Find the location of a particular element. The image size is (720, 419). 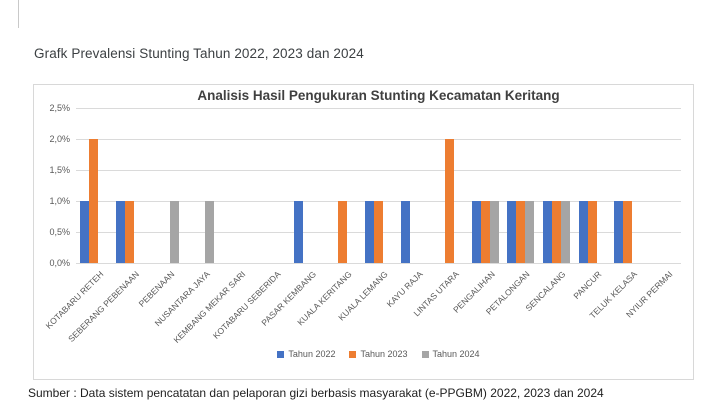

y-tick-label: 1,0% is located at coordinates (59, 201).